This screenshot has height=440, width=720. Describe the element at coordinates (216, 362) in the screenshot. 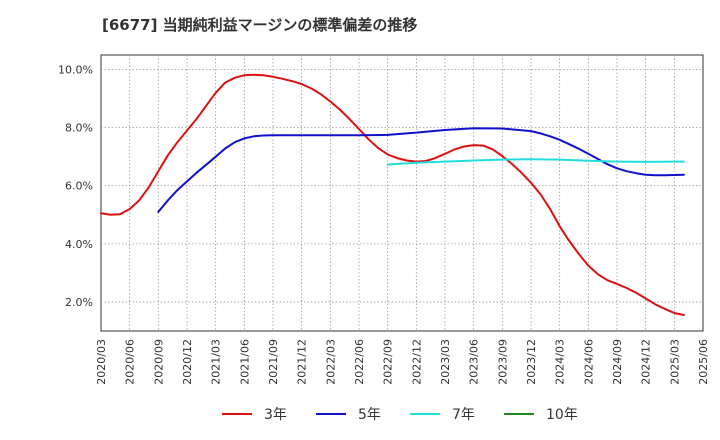

I see `x-tick-label: 2021/03` at that location.